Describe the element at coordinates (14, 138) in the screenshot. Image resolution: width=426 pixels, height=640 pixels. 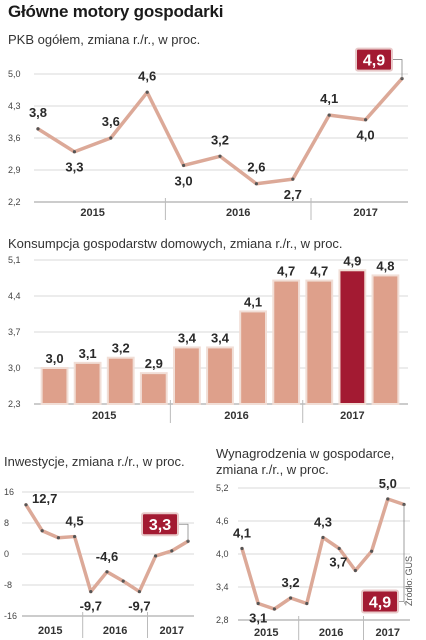
I see `pkb-y-tick: 3,6` at that location.